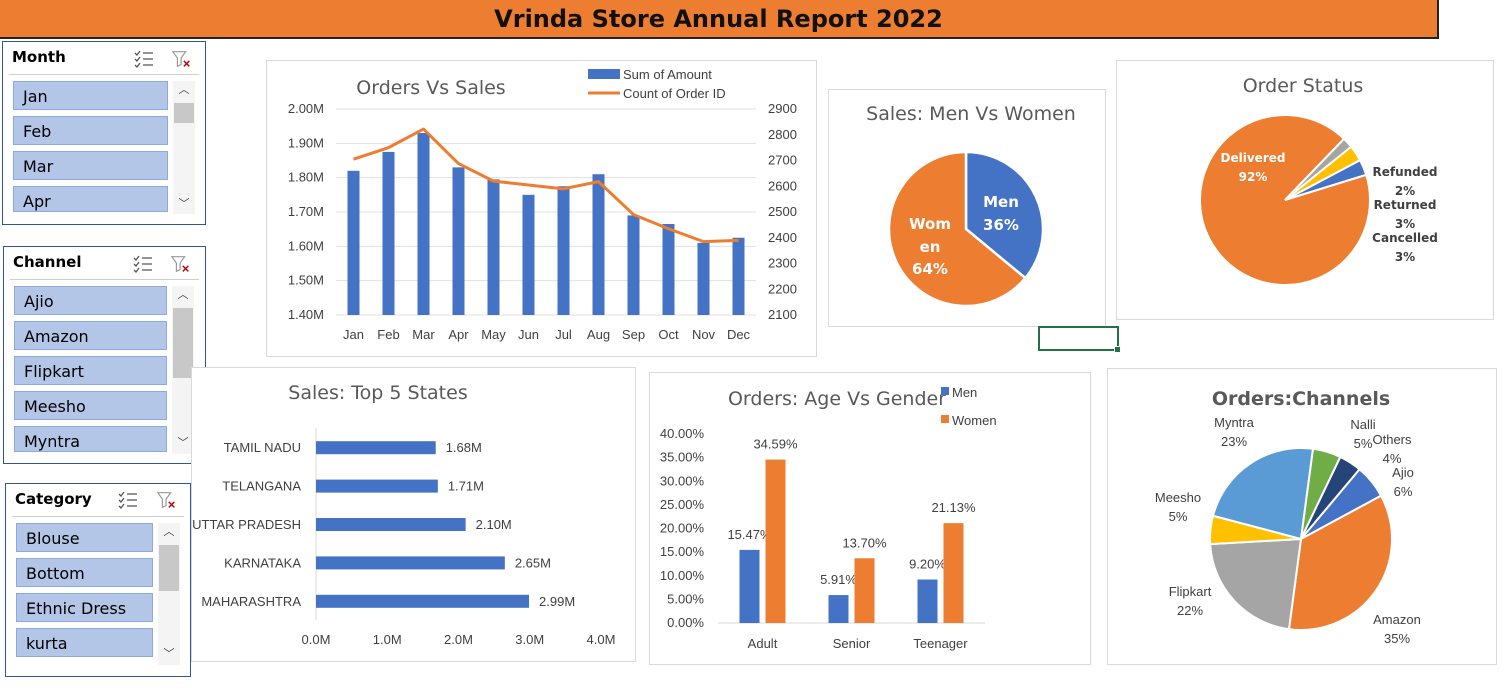 This screenshot has width=1504, height=697. What do you see at coordinates (782, 211) in the screenshot?
I see `y-right-tick-label: 2500` at bounding box center [782, 211].